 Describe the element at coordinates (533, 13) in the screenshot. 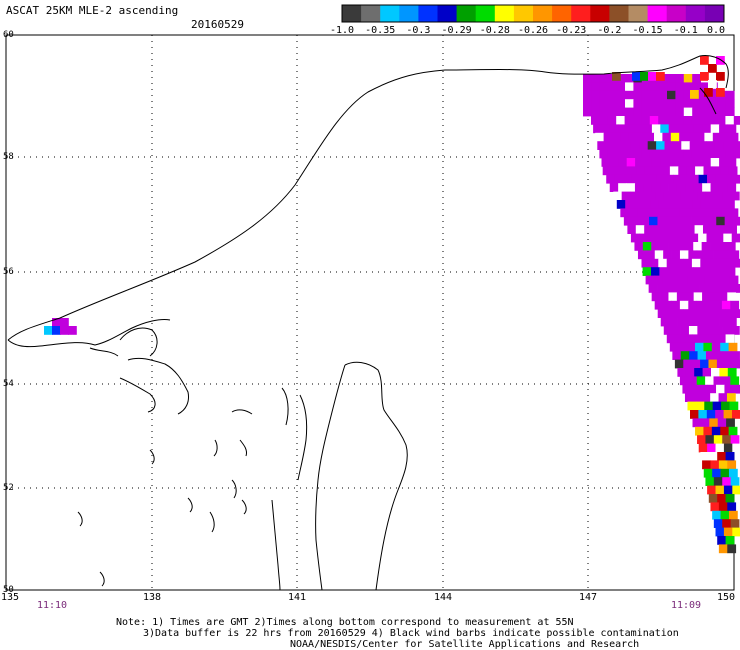

I see `colorbar` at that location.